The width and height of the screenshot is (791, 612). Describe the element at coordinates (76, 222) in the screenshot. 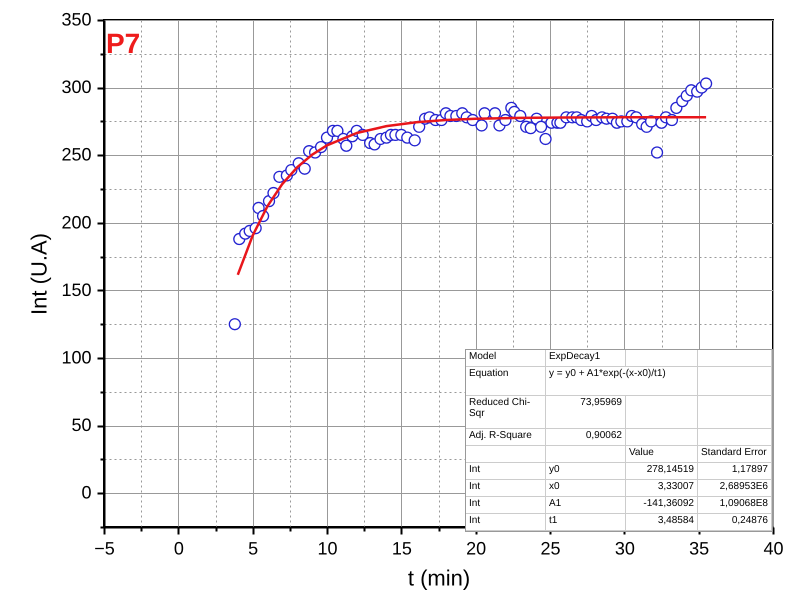

I see `y-tick-label: 200` at that location.